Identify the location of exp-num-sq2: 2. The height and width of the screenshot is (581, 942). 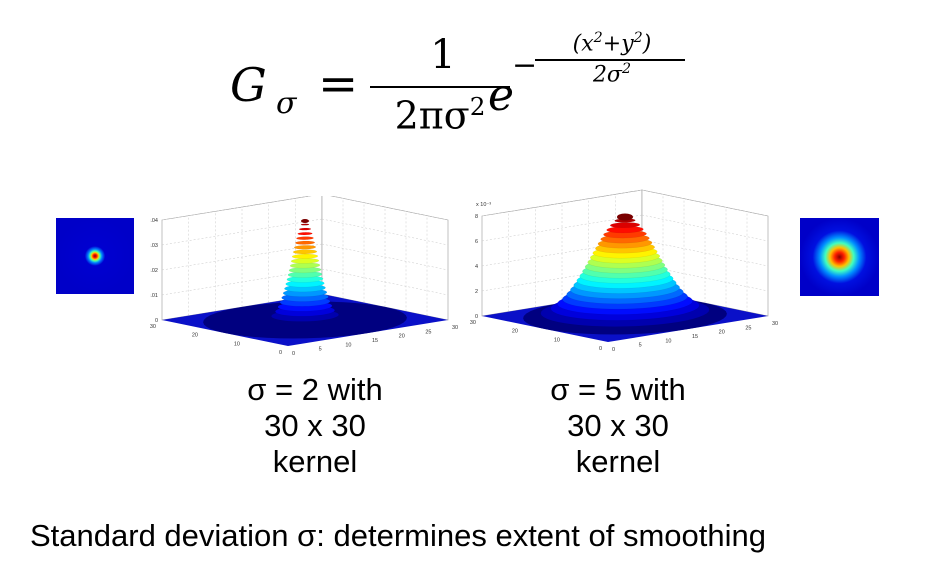
(638, 38).